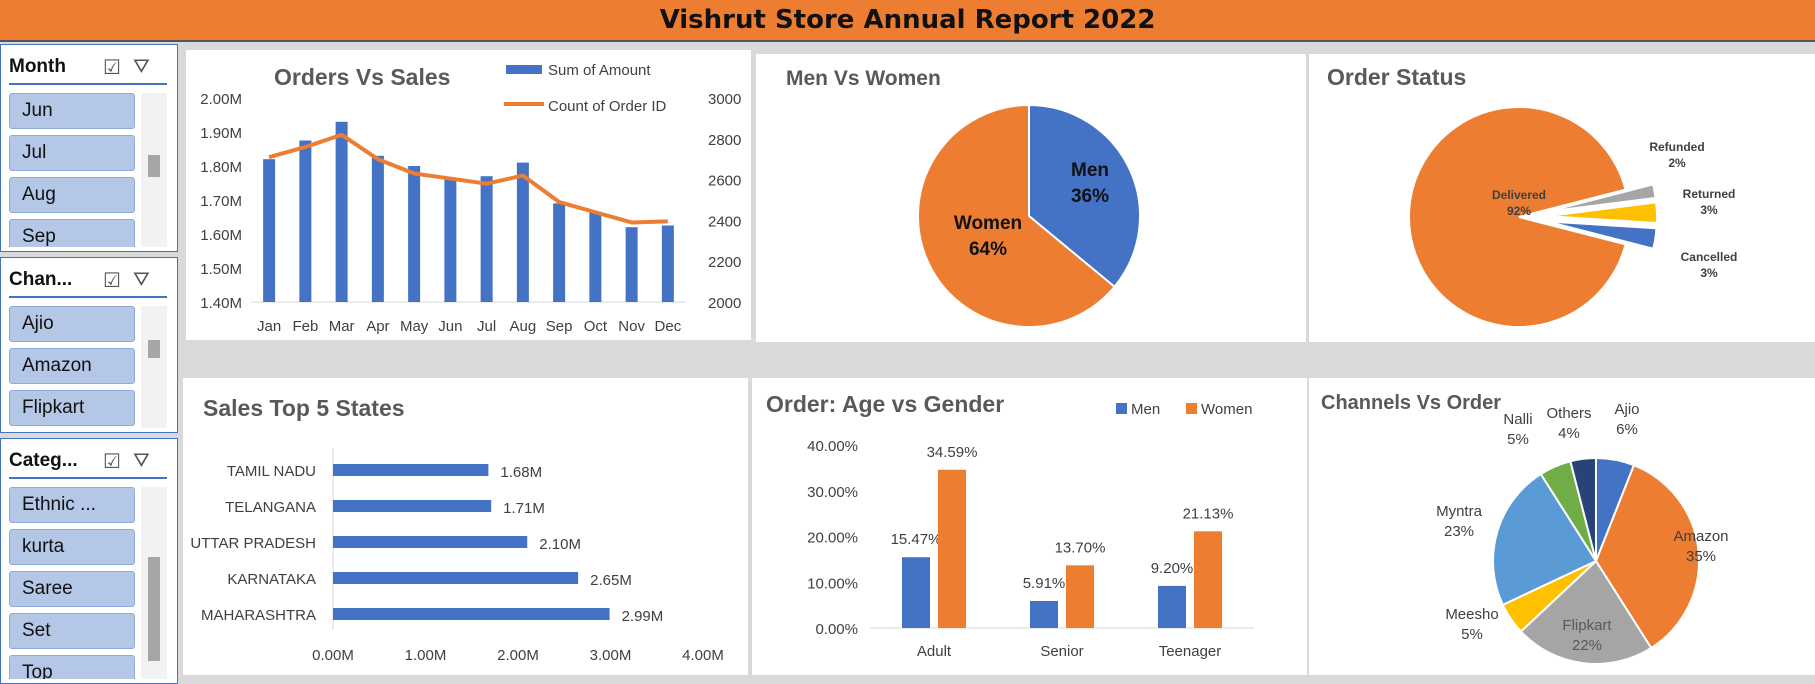 The width and height of the screenshot is (1815, 684). I want to click on y-left-tick: 1.80M, so click(221, 167).